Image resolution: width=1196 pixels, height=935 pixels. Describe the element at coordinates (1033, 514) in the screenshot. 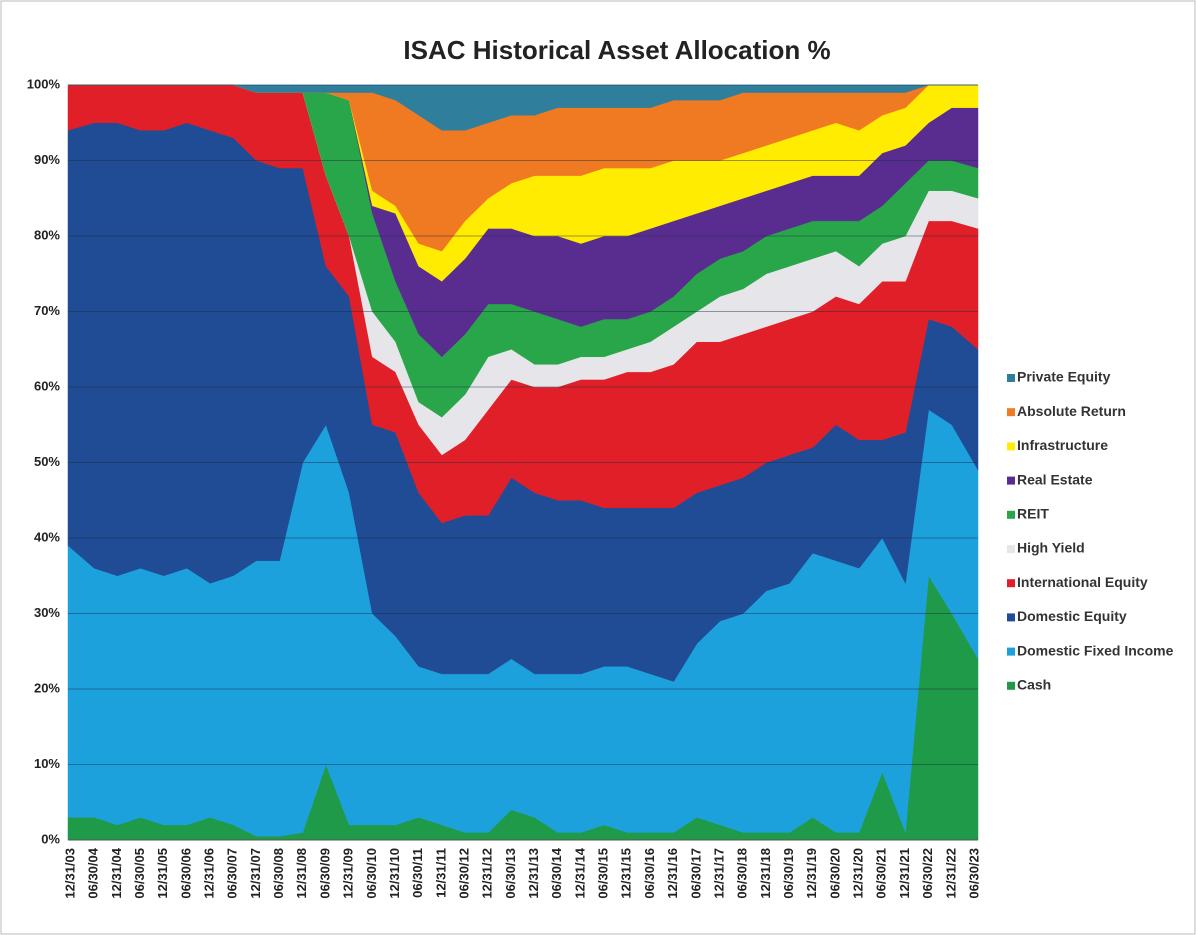

I see `legend-label: REIT` at that location.